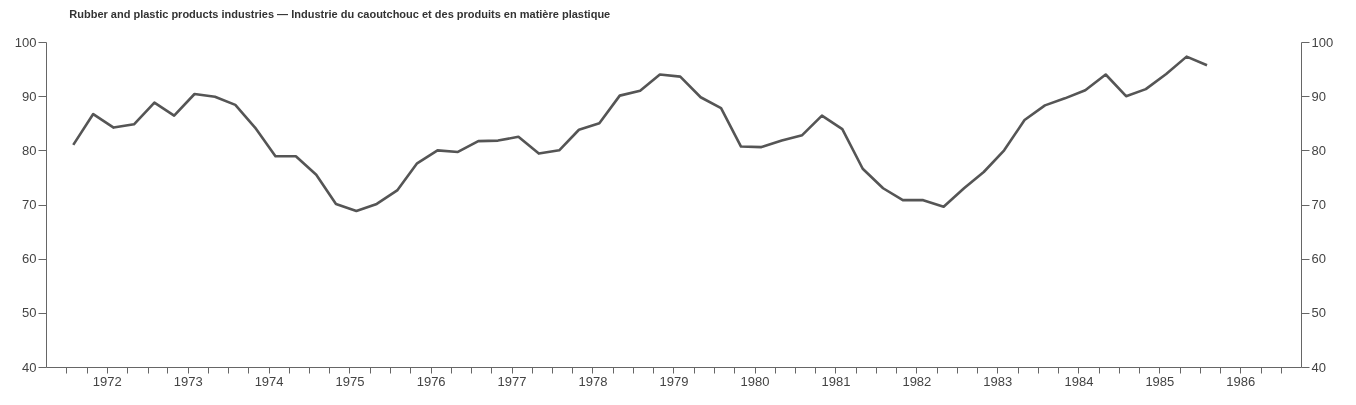  Describe the element at coordinates (1318, 367) in the screenshot. I see `y2-tick-label: 40` at that location.